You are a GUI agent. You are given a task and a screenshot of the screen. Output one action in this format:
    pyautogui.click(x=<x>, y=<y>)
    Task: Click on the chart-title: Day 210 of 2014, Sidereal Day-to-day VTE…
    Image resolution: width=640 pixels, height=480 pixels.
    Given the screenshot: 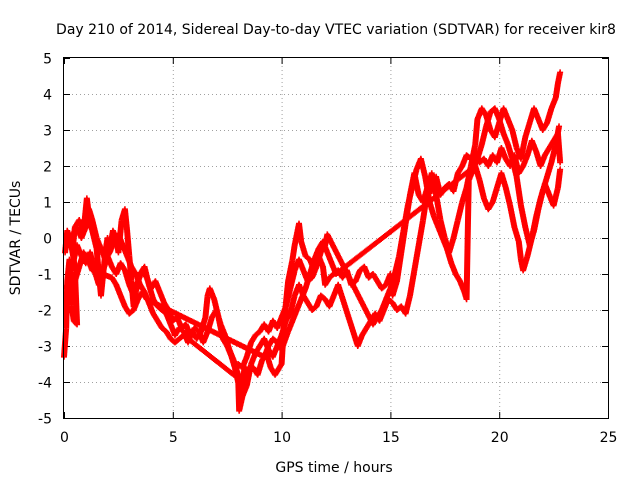 What is the action you would take?
    pyautogui.click(x=336, y=30)
    